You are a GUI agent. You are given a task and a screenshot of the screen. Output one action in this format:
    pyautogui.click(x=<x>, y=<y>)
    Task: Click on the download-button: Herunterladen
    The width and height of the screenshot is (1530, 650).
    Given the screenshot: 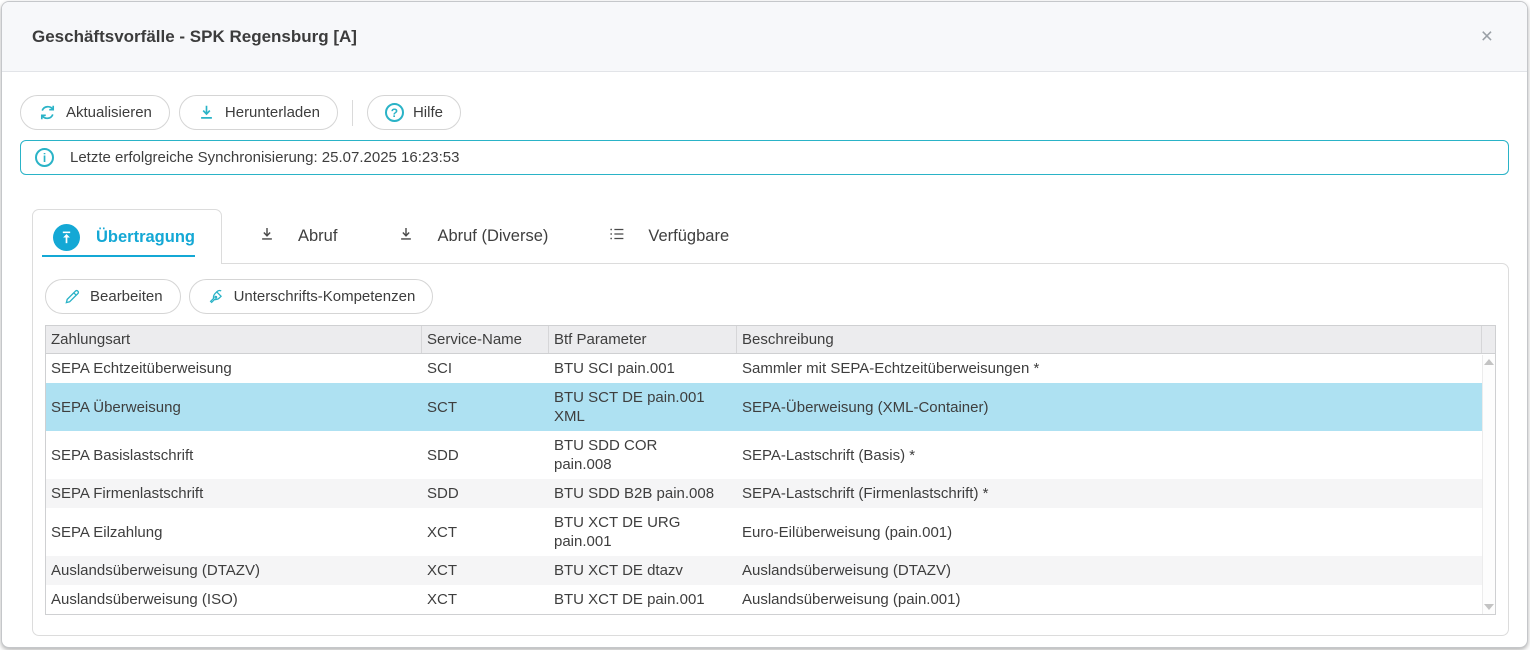 What is the action you would take?
    pyautogui.click(x=258, y=112)
    